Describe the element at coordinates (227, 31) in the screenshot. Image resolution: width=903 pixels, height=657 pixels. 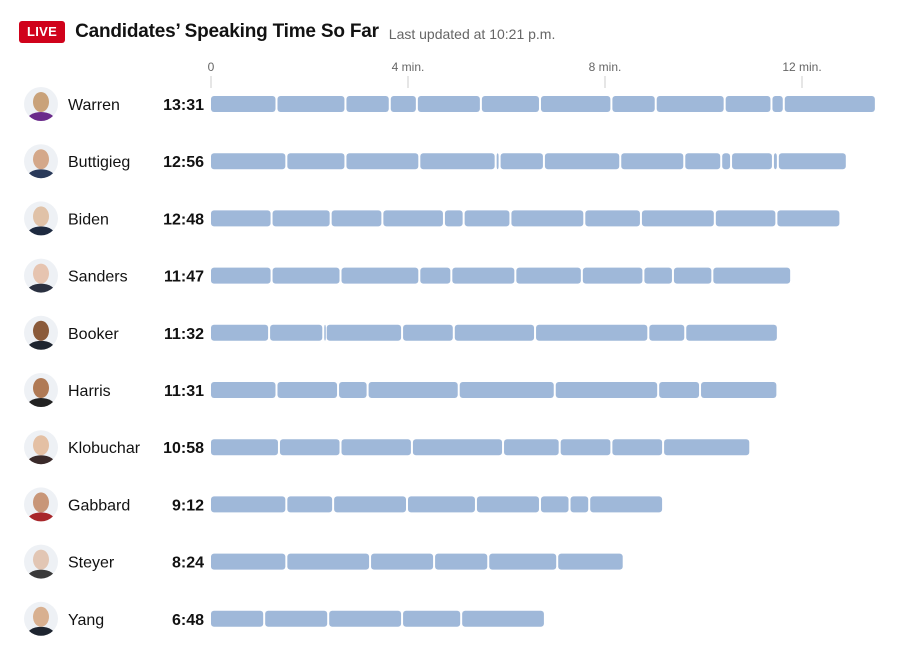
I see `chart-title: Candidates’ Speaking Time So Far` at that location.